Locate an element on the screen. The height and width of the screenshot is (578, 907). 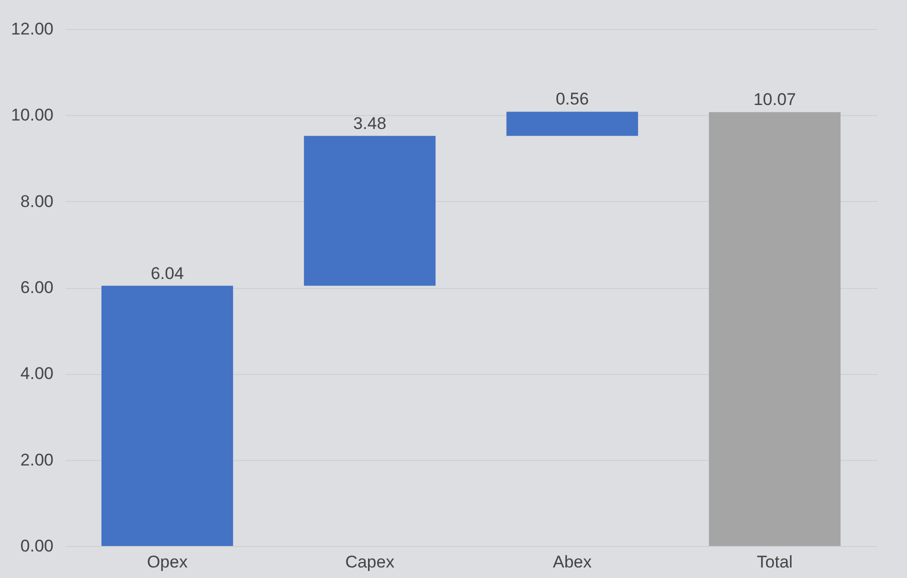
y-tick-label: 12.00 is located at coordinates (32, 29).